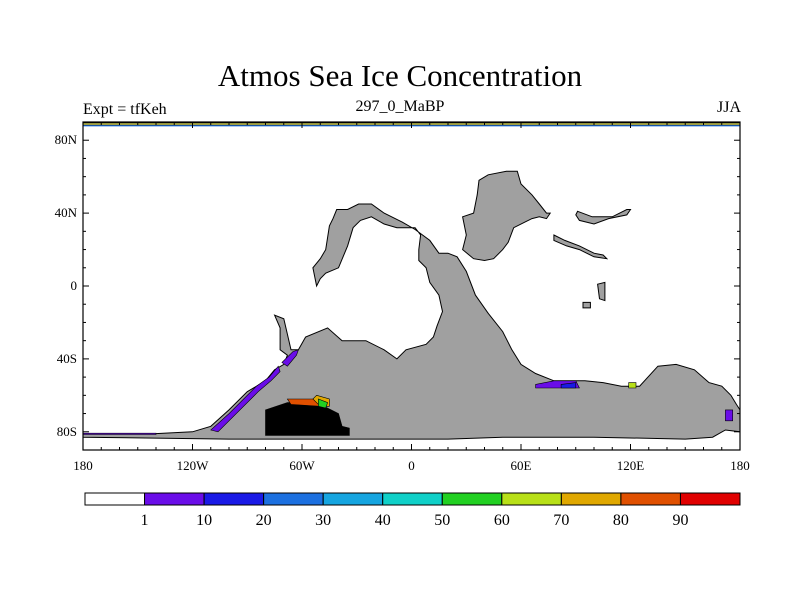 The height and width of the screenshot is (600, 800). Describe the element at coordinates (507, 216) in the screenshot. I see `land-asia` at that location.